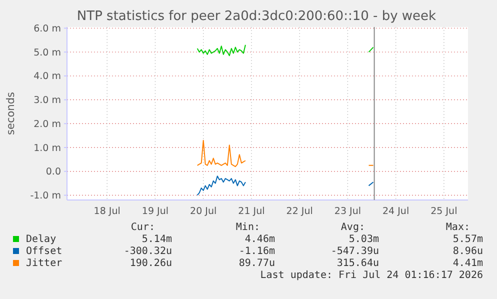 This screenshot has height=299, width=497. I want to click on x-tick-label: 22 Jul, so click(299, 211).